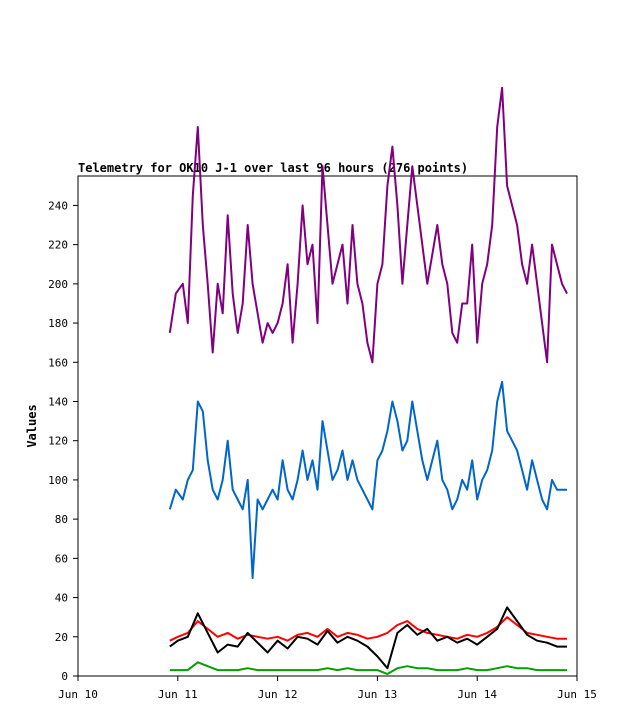 Image resolution: width=618 pixels, height=717 pixels. I want to click on y-axis: 0 20 40 60 80 100 120 140 160 180 200 220 240, so click(63, 441).